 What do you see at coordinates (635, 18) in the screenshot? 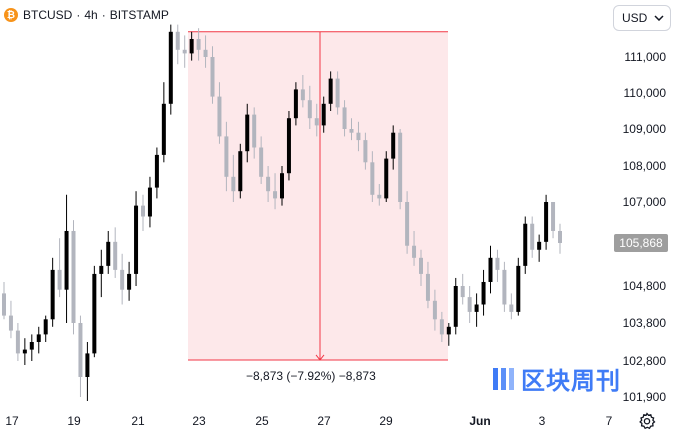
I see `currency-label: USD` at bounding box center [635, 18].